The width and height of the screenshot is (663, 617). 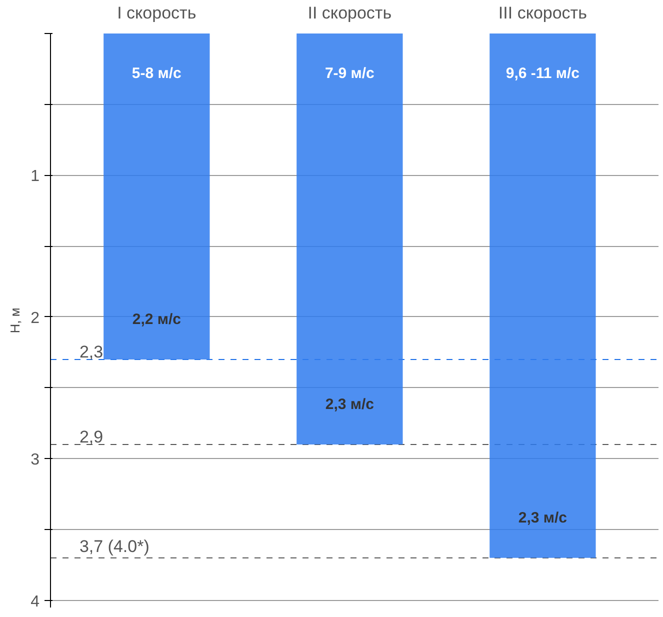 What do you see at coordinates (156, 13) in the screenshot?
I see `x-tick-label: I скорость` at bounding box center [156, 13].